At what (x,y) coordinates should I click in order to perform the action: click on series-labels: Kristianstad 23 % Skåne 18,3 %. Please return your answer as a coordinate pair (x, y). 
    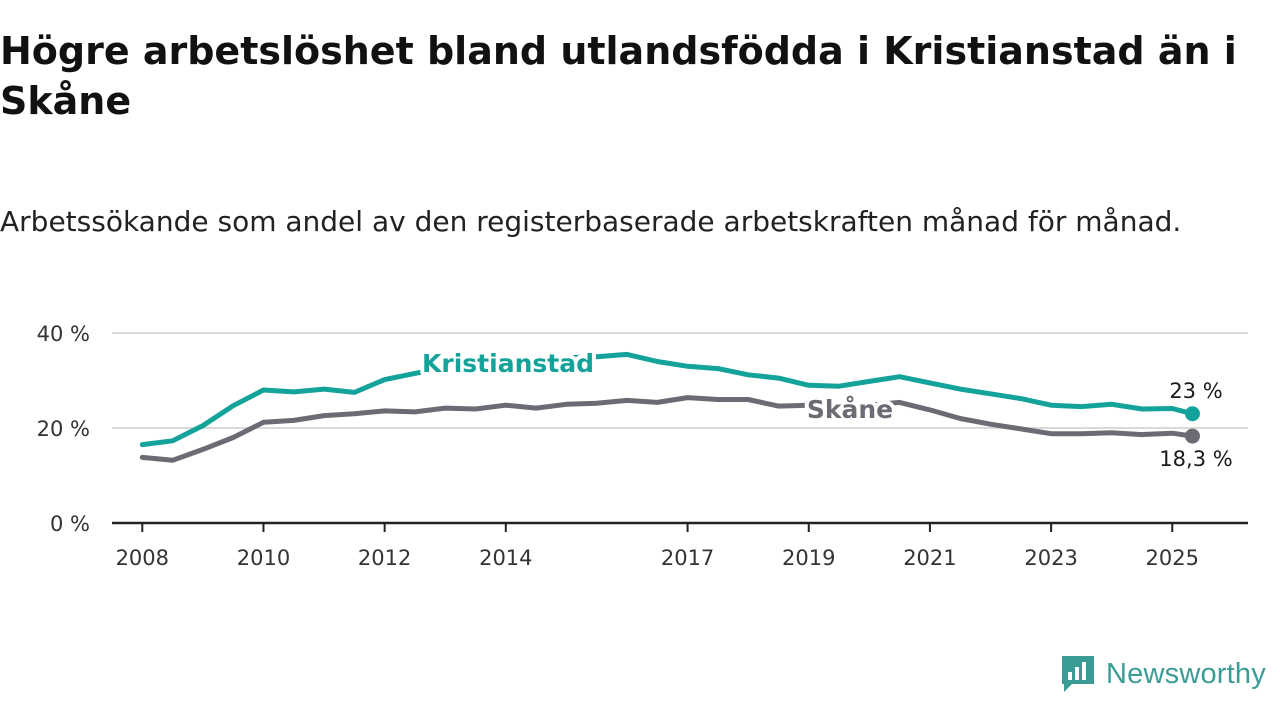
    Looking at the image, I should click on (825, 408).